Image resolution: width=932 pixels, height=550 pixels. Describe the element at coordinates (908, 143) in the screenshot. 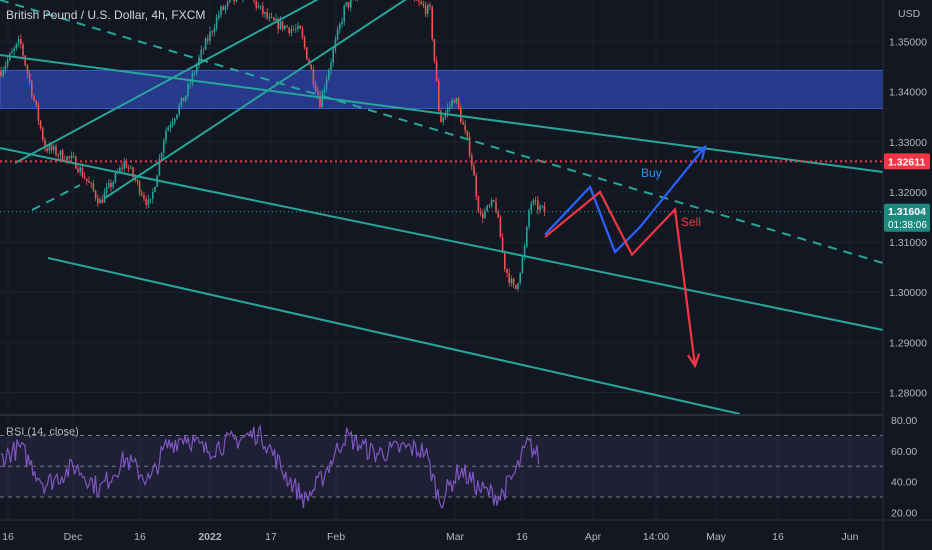

I see `price-tick-label: 1.33000` at that location.